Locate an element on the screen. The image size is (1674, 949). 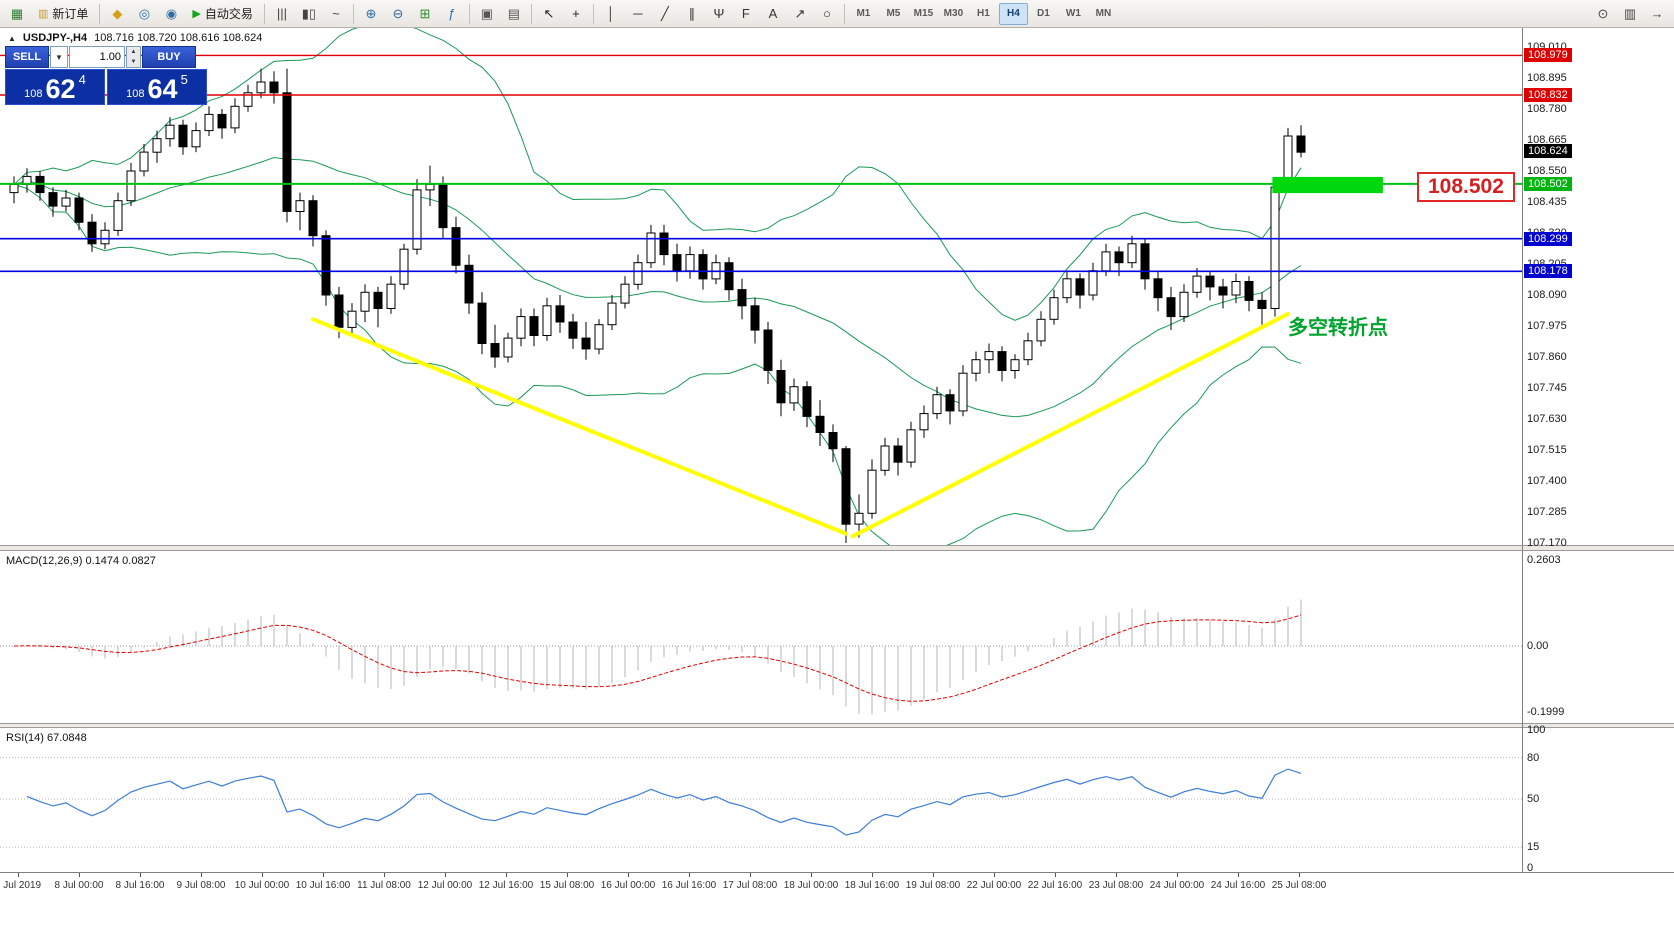
sell-price-base: 108 is located at coordinates (33, 94).